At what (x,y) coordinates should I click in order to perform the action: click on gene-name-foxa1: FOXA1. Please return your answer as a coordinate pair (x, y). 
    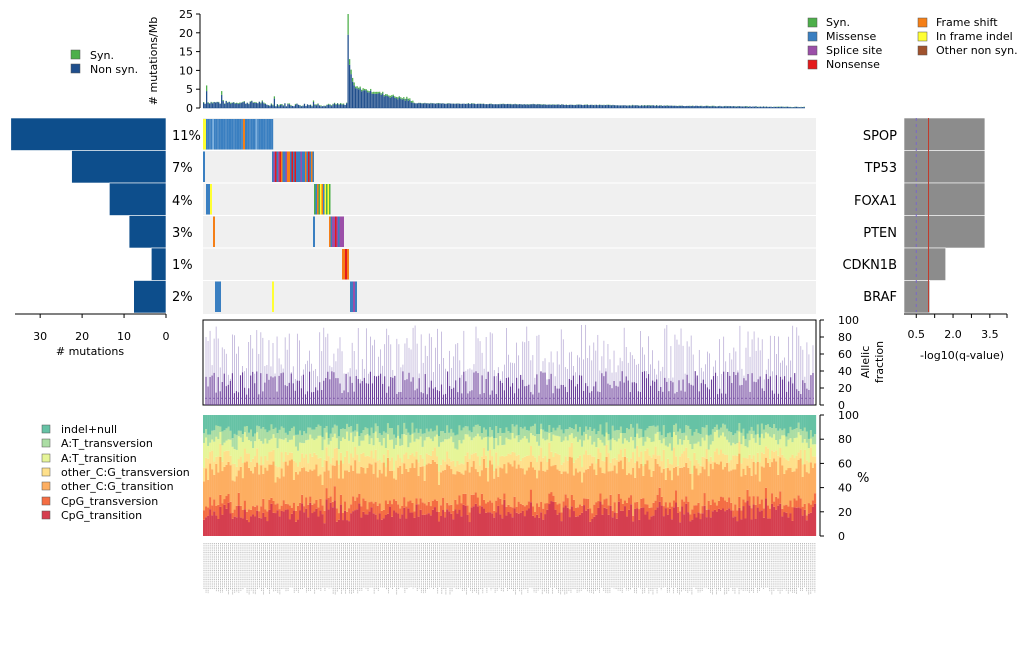
    Looking at the image, I should click on (875, 201).